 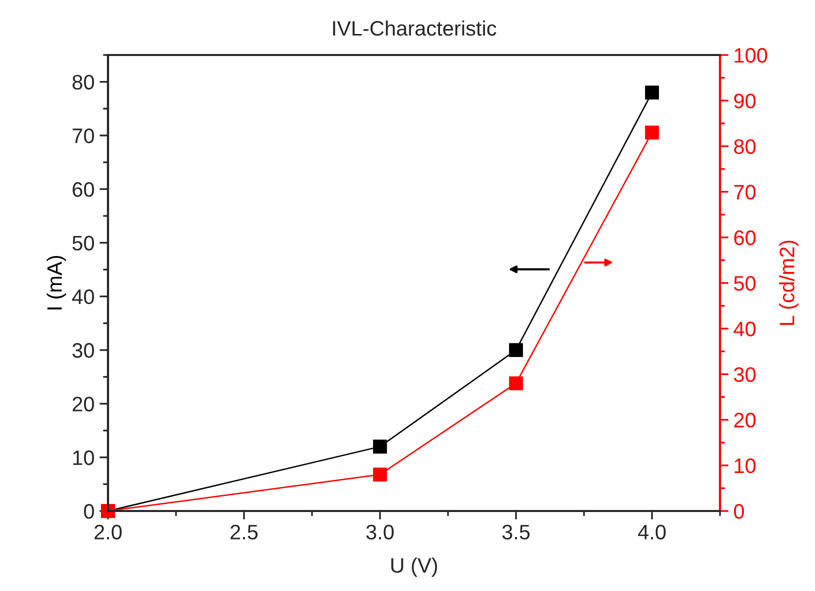 I want to click on y2-tick-label: 30, so click(x=745, y=374).